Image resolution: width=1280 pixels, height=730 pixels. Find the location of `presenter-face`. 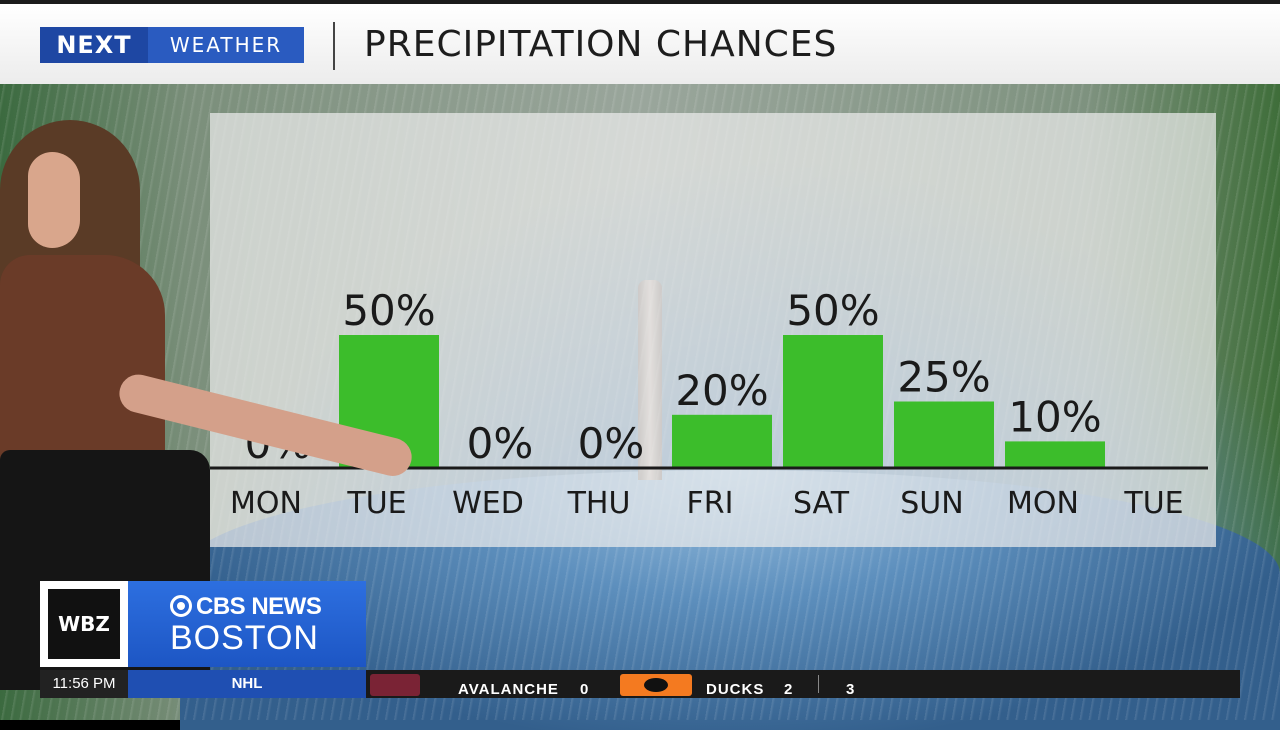

presenter-face is located at coordinates (54, 200).